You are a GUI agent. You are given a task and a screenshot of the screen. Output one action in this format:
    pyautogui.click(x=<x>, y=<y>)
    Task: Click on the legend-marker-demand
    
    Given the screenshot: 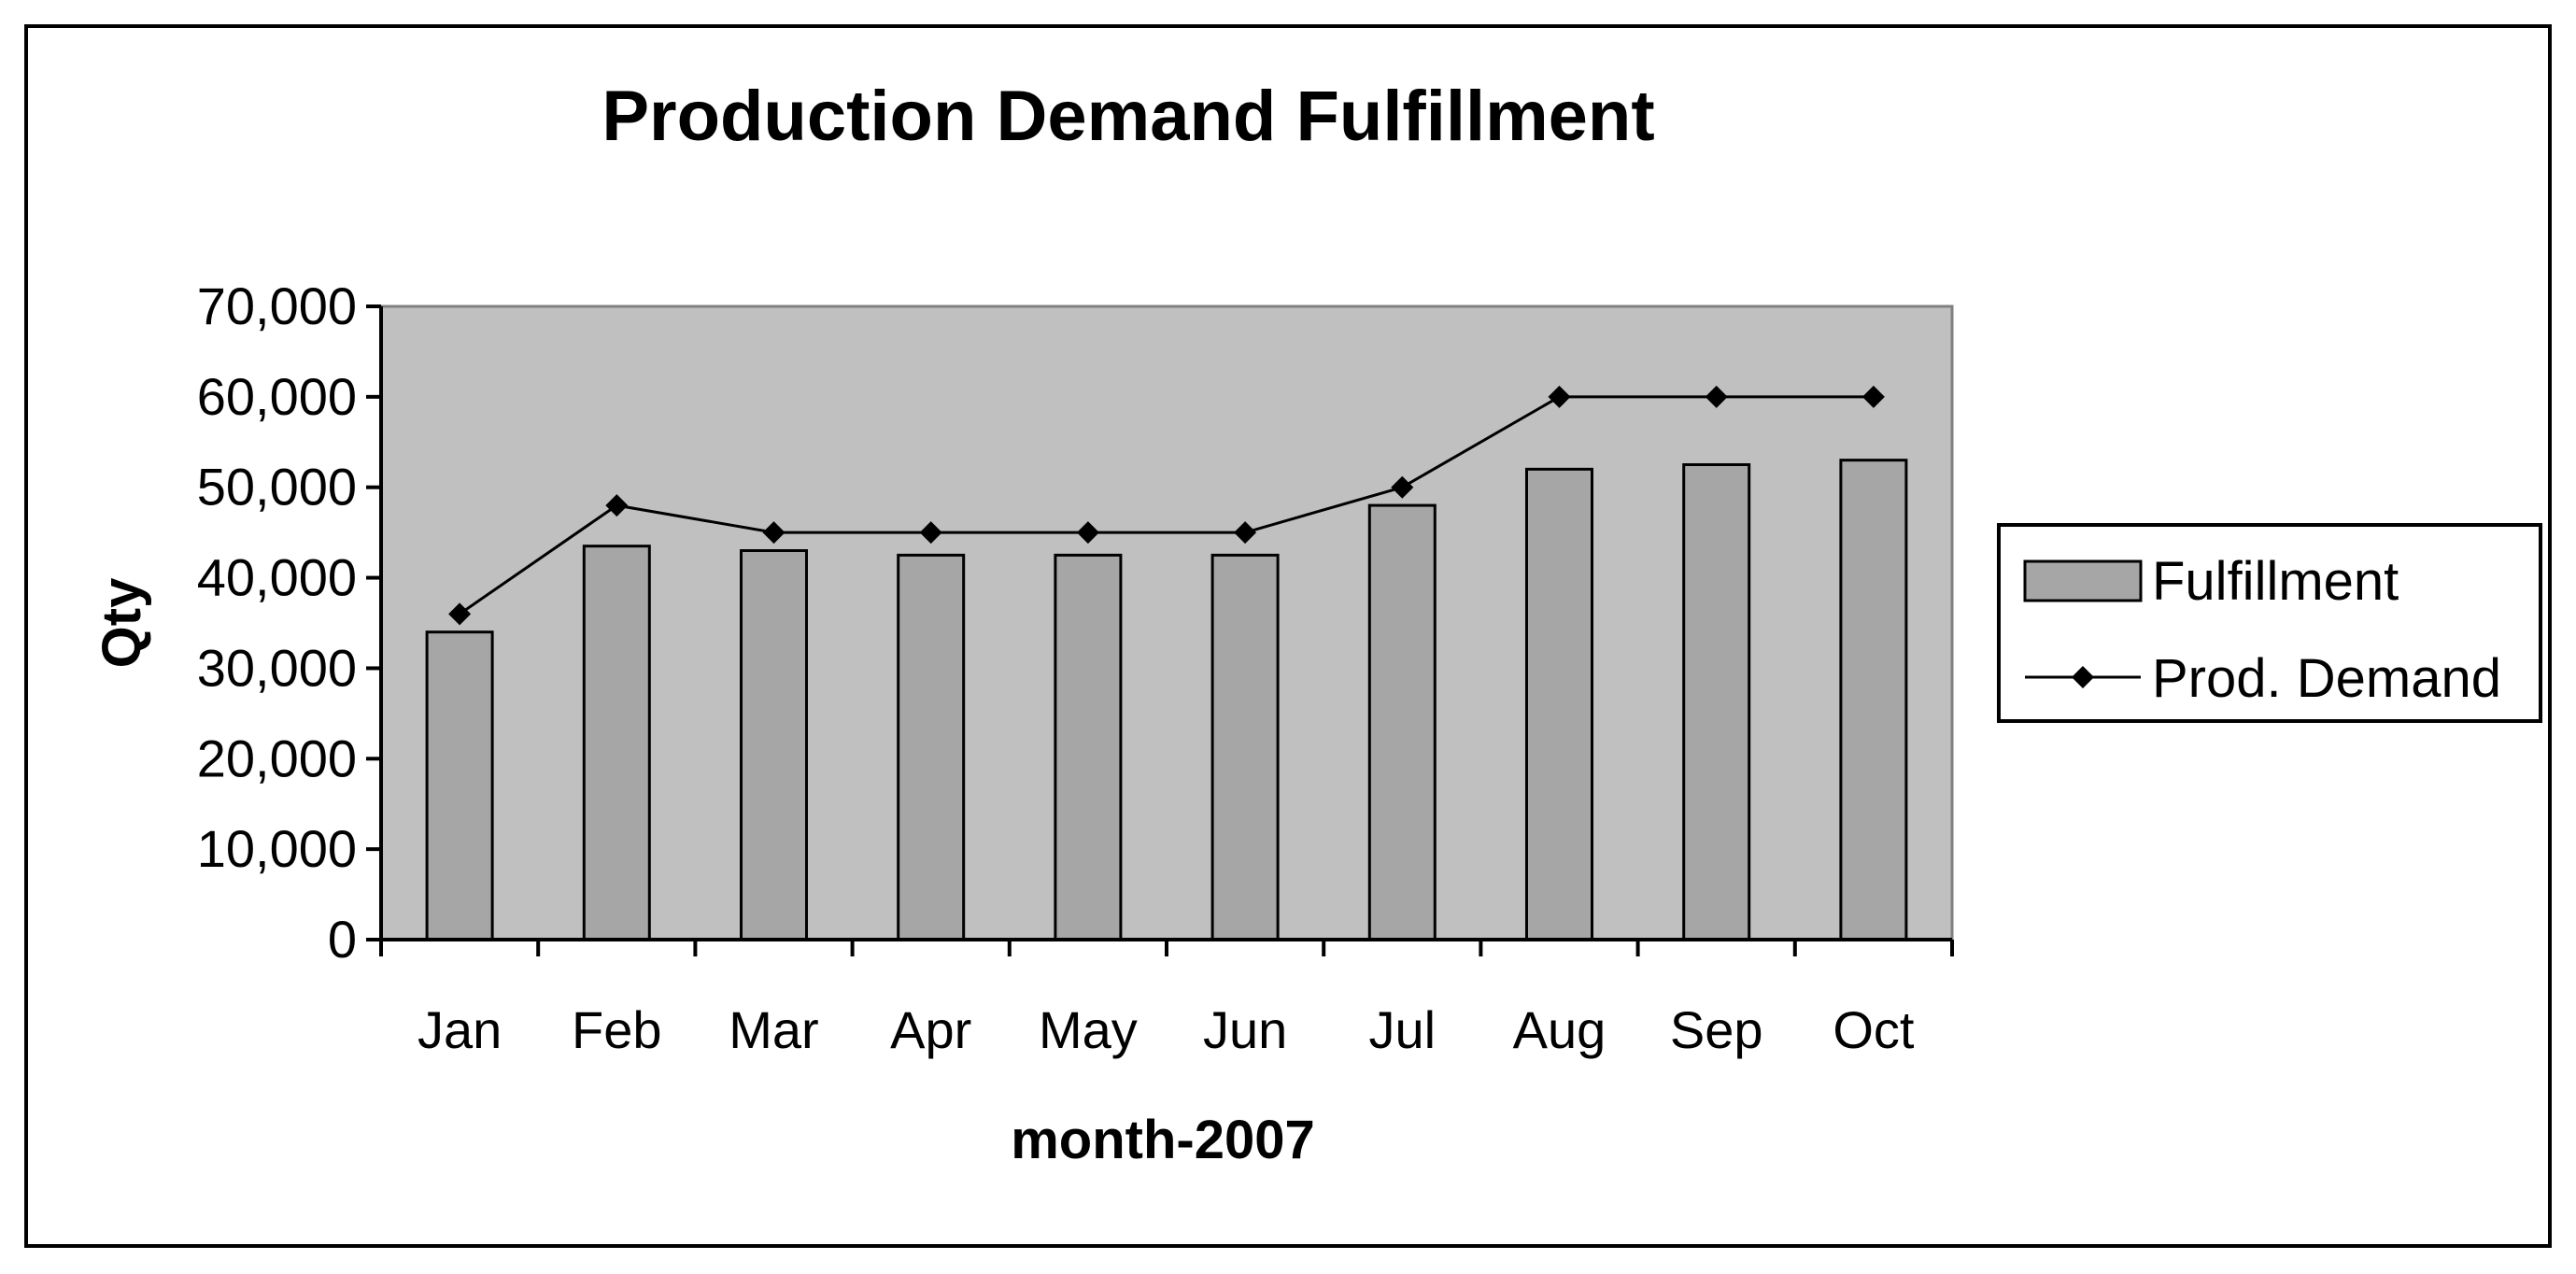 What is the action you would take?
    pyautogui.click(x=2083, y=677)
    